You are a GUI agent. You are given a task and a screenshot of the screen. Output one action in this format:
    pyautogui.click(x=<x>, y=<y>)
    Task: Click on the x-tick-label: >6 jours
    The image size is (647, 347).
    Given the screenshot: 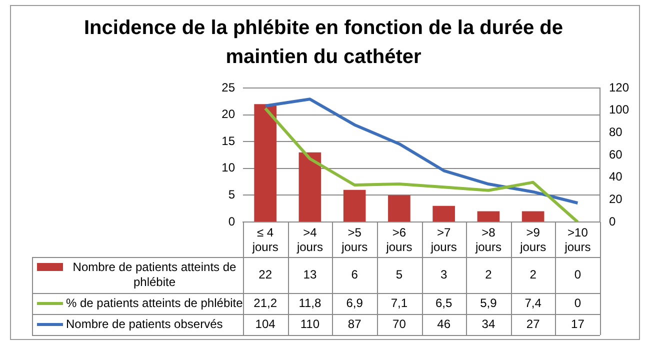 What is the action you would take?
    pyautogui.click(x=398, y=240)
    